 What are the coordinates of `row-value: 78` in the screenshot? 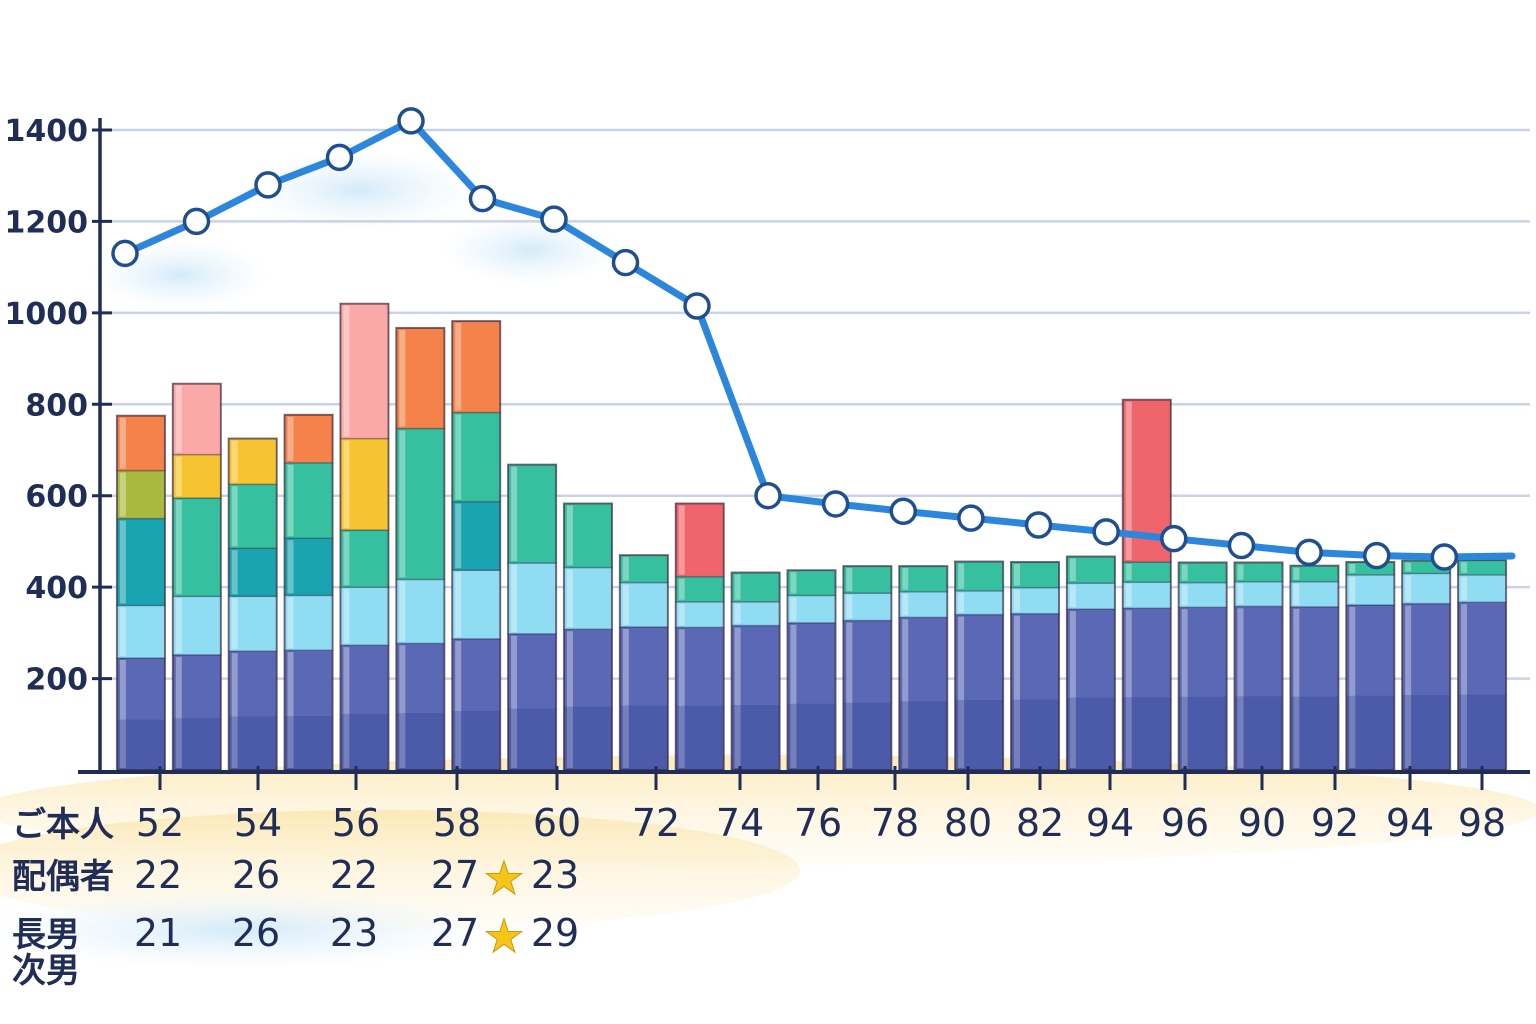 It's located at (895, 823).